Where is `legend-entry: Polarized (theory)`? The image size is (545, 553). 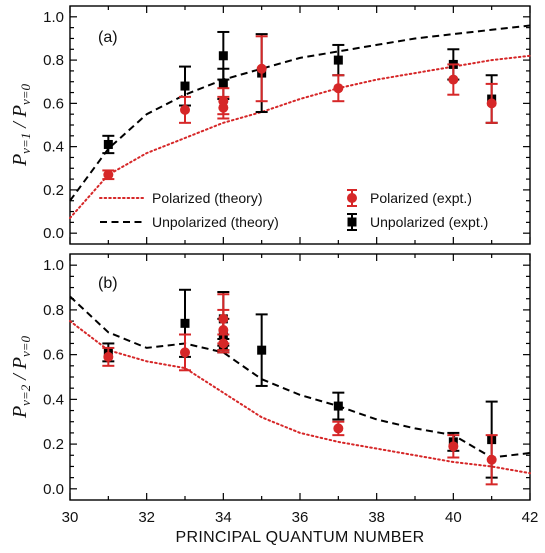 legend-entry: Polarized (theory) is located at coordinates (181, 198).